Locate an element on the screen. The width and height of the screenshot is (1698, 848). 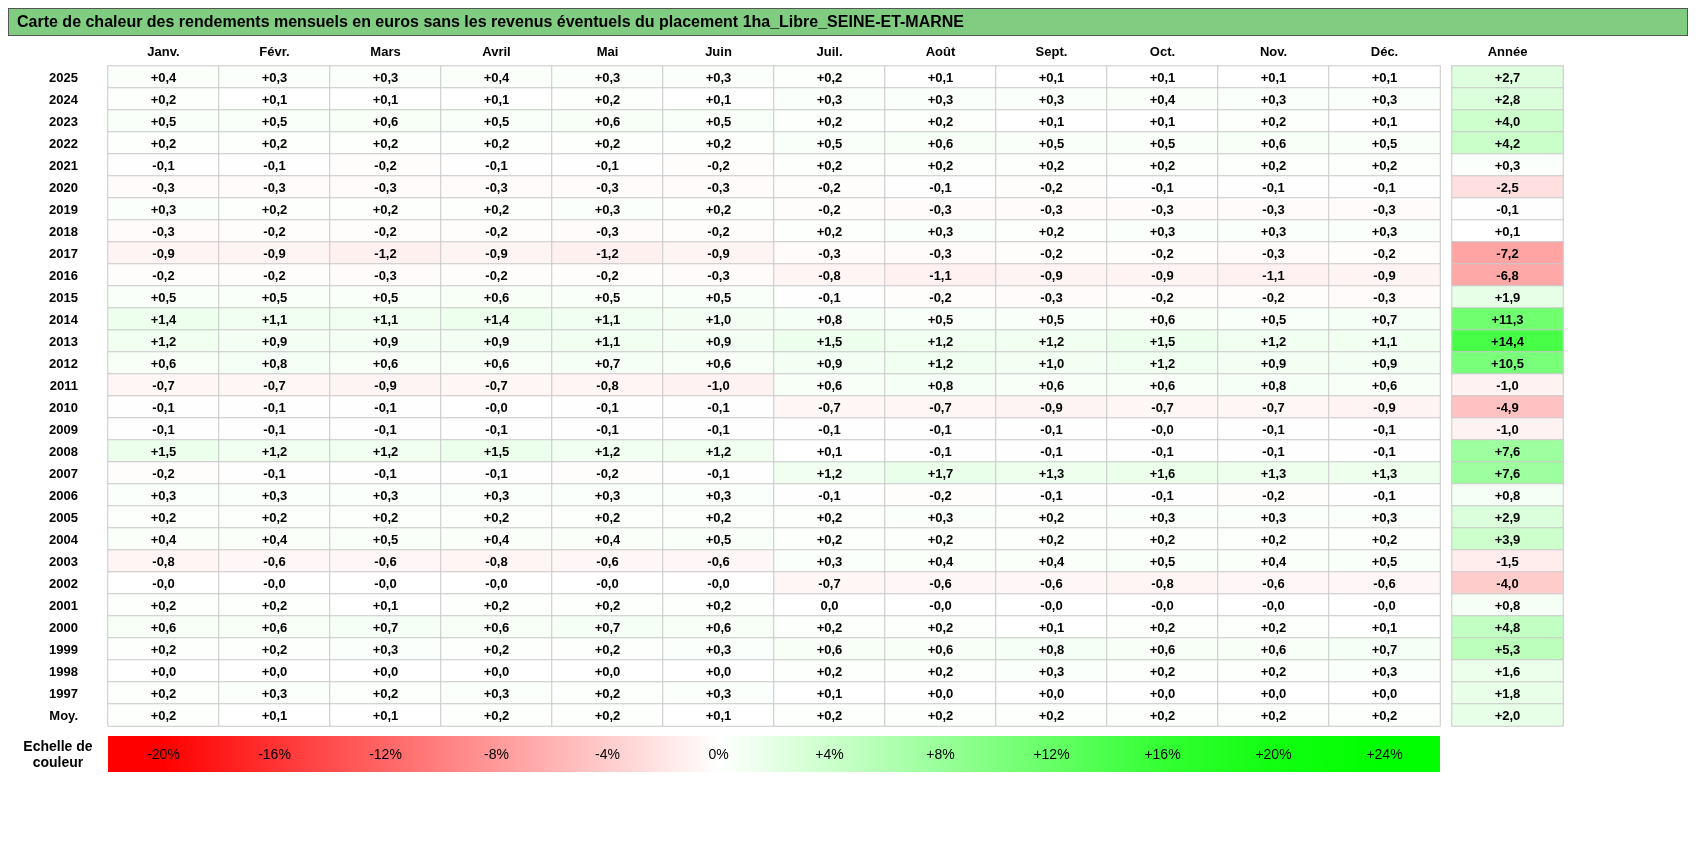
data-label: +1,4 is located at coordinates (164, 319).